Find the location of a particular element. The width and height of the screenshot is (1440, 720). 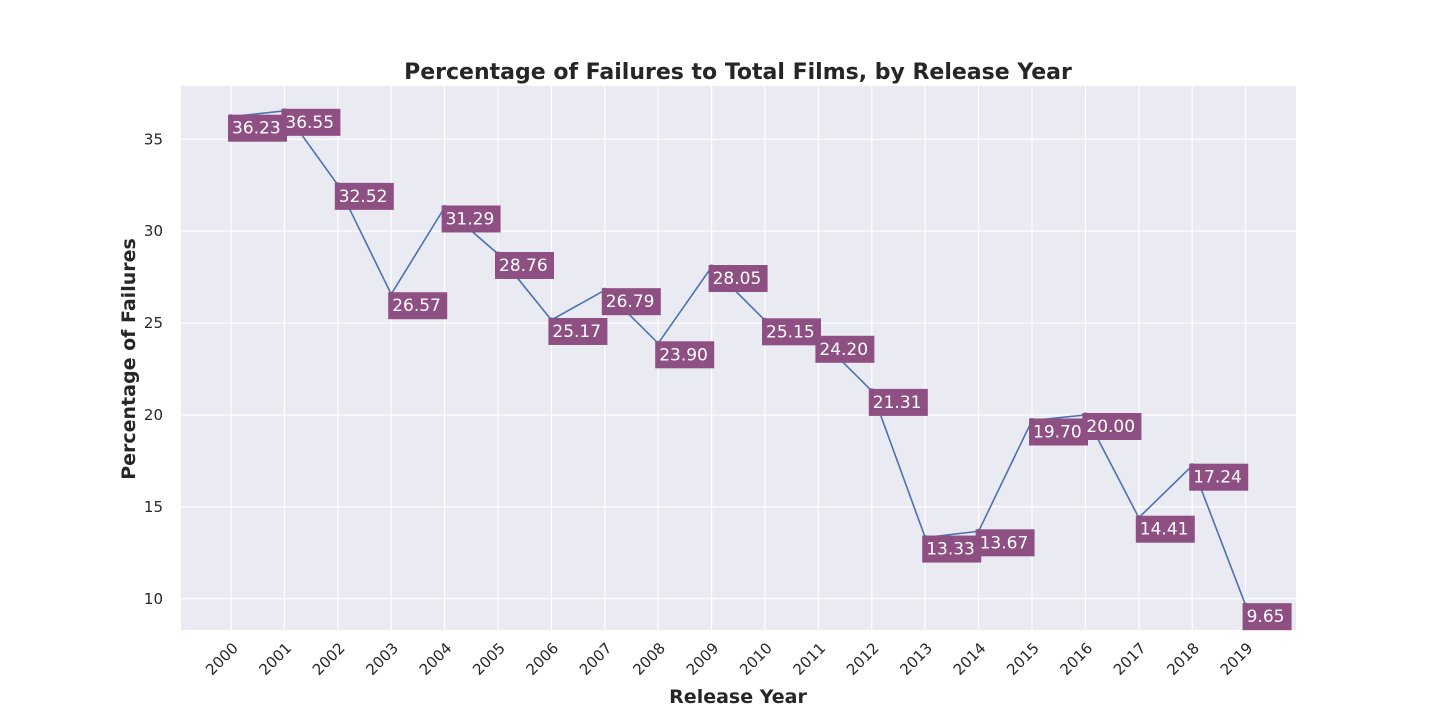

data-label: 13.33 is located at coordinates (952, 549).